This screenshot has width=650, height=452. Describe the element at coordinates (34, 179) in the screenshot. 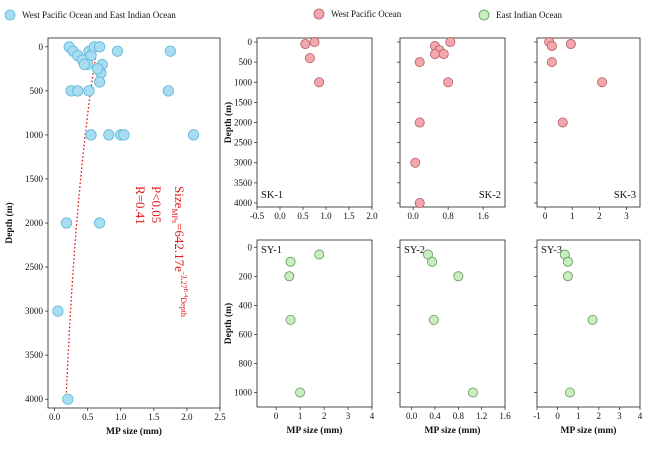

I see `y-tick-label: 1500` at that location.